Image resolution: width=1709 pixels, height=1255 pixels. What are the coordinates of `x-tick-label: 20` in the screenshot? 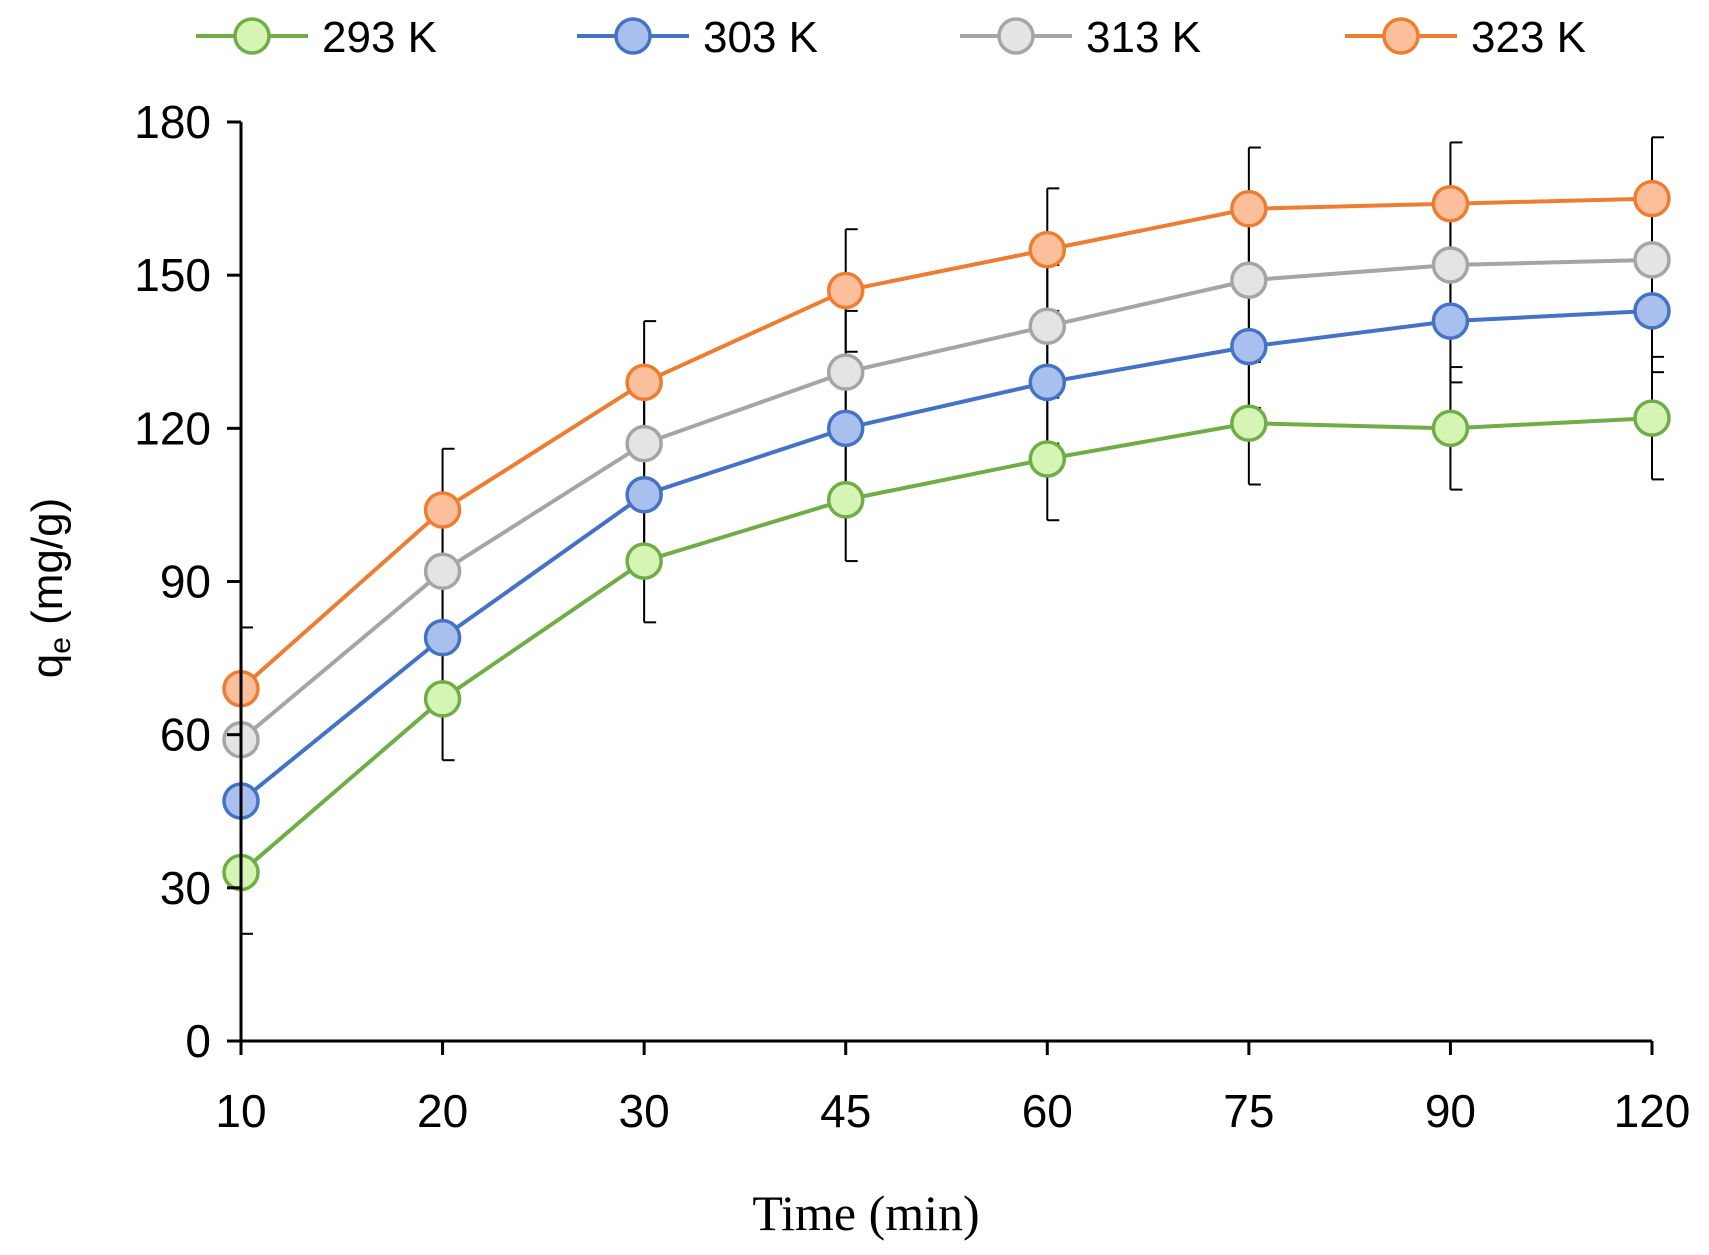 It's located at (442, 1111).